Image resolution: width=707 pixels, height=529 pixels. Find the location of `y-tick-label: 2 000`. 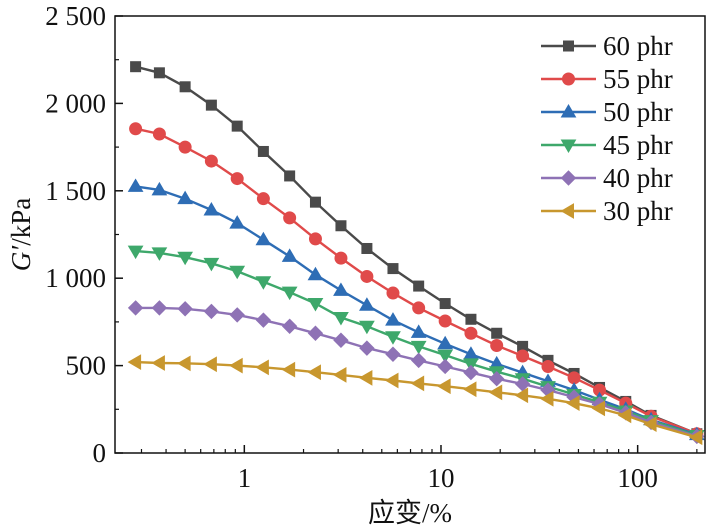

y-tick-label: 2 000 is located at coordinates (75, 103).